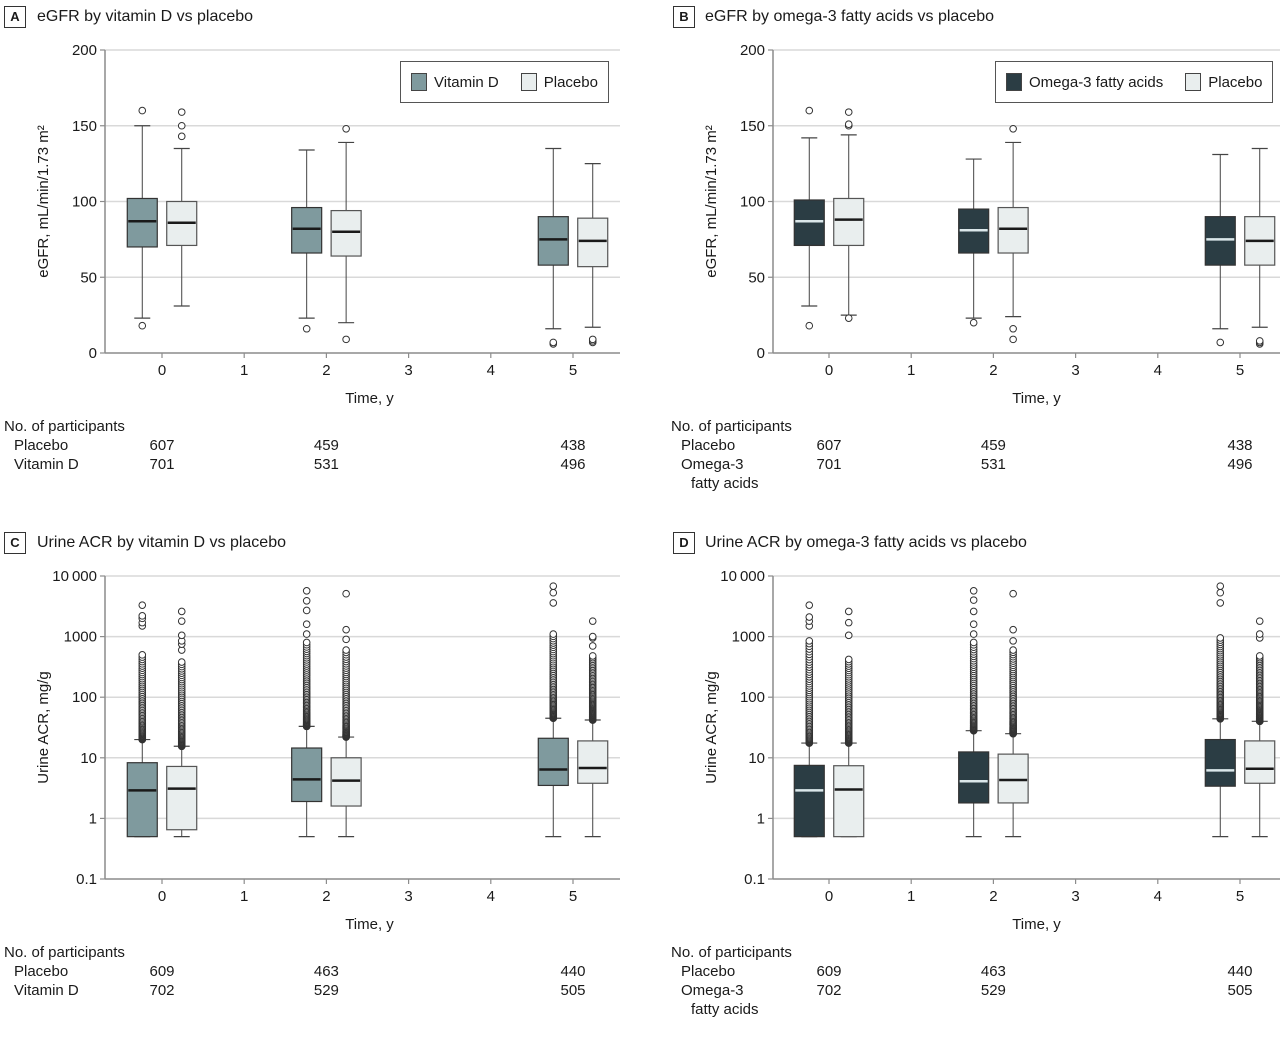  Describe the element at coordinates (1240, 445) in the screenshot. I see `participants-count: 438` at that location.